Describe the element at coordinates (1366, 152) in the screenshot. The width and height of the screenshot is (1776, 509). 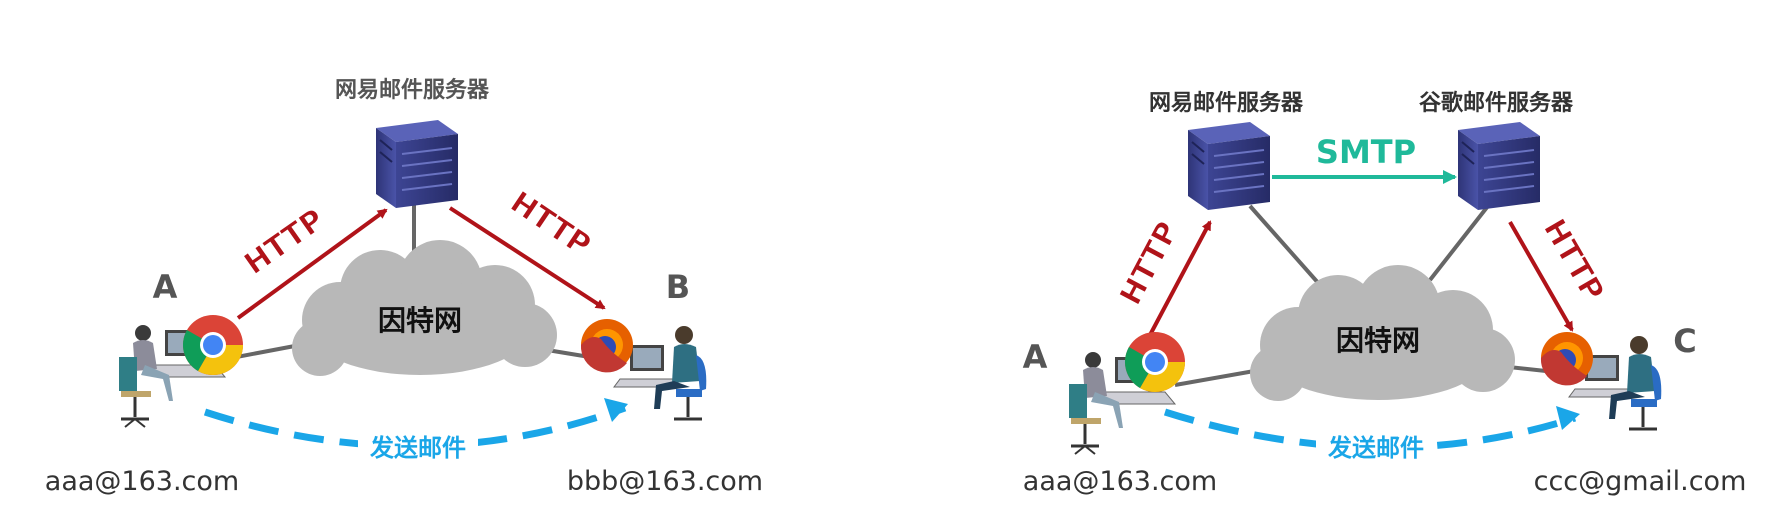
I see `right-smtp-label: SMTP` at that location.